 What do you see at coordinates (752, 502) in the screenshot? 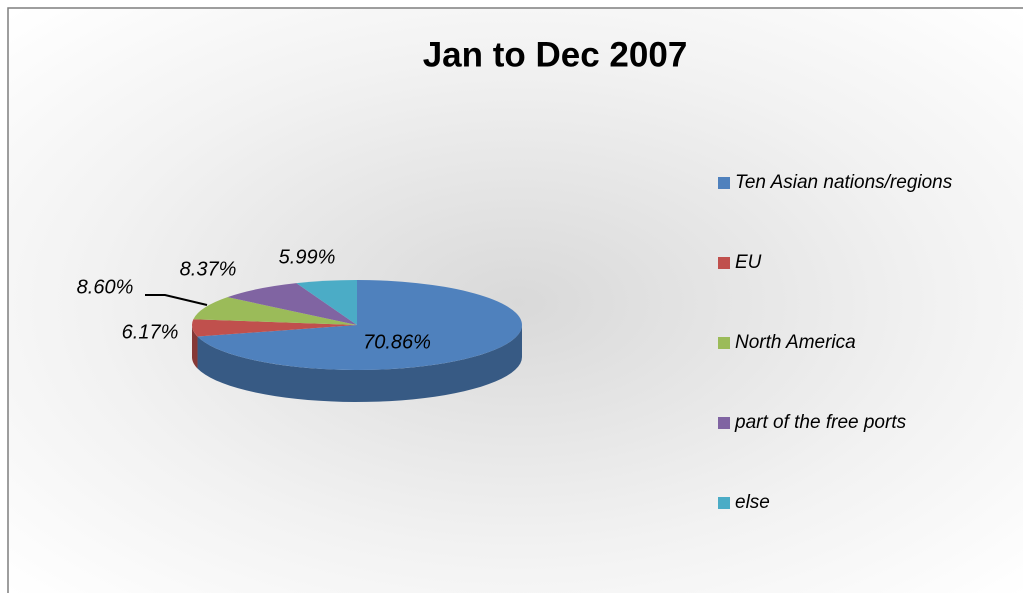
I see `legend-label: else` at bounding box center [752, 502].